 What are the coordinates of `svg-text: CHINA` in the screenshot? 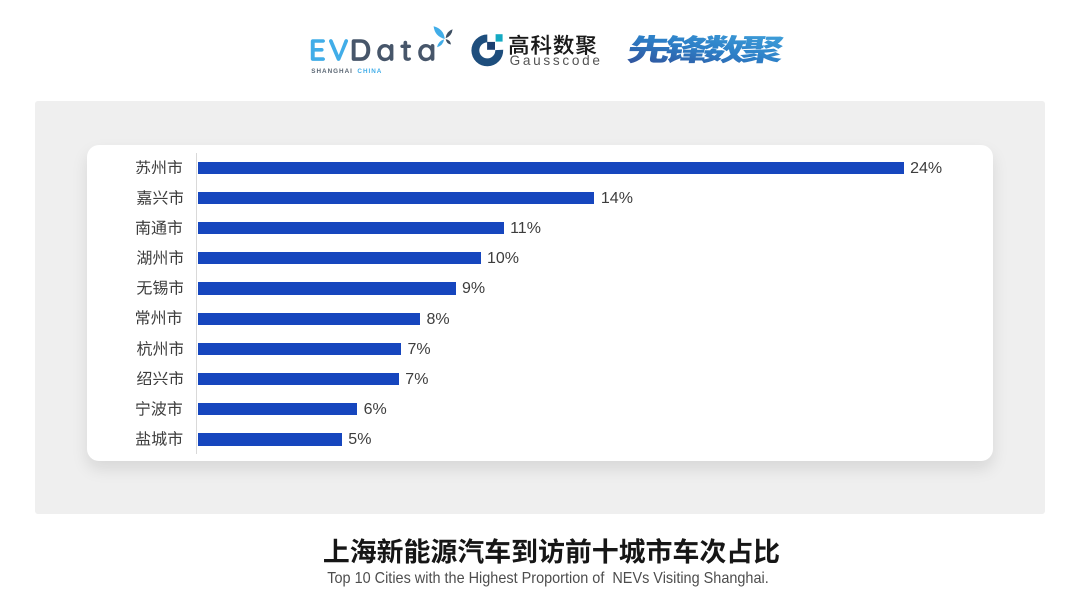 It's located at (369, 71).